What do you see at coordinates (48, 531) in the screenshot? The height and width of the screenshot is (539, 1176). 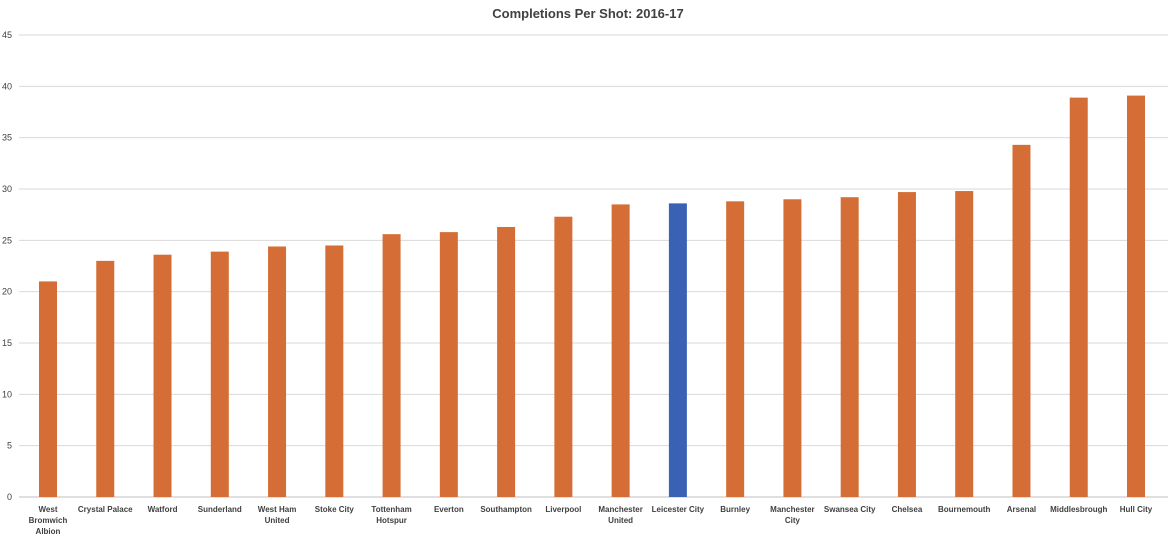 I see `x-tick-label-line: Albion` at bounding box center [48, 531].